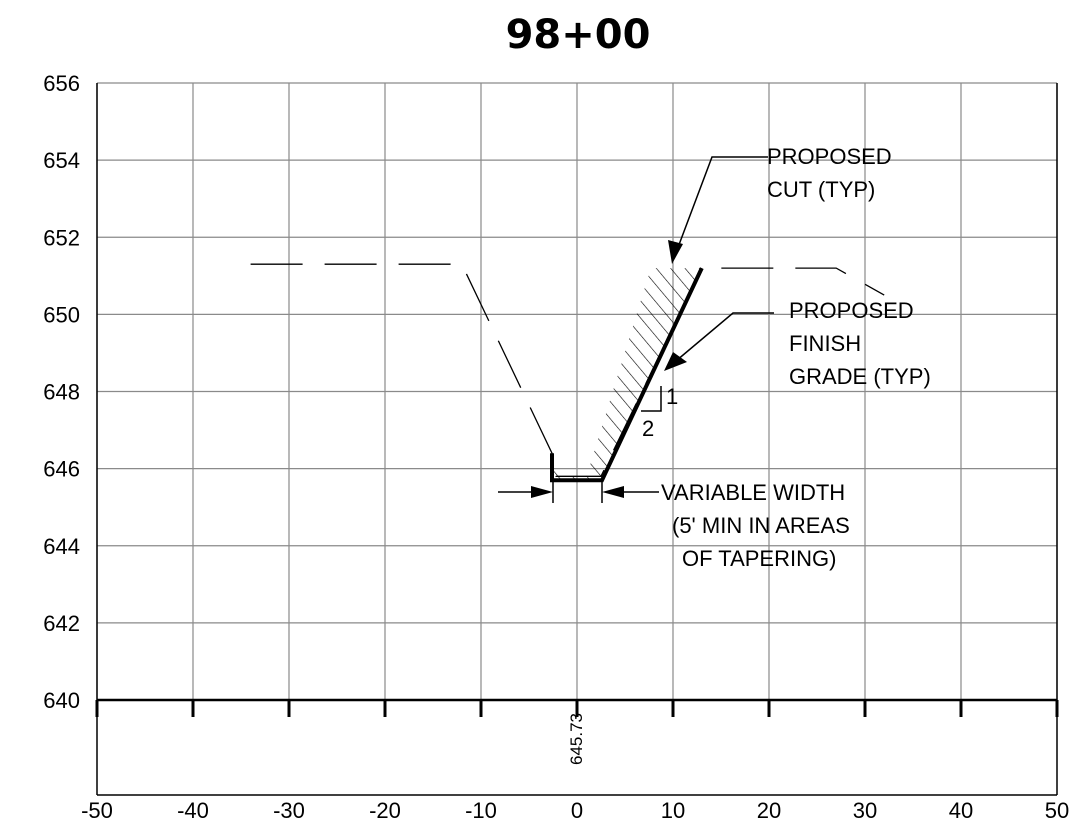 This screenshot has width=1072, height=831. What do you see at coordinates (675, 252) in the screenshot?
I see `cut-leader-arrowhead` at bounding box center [675, 252].